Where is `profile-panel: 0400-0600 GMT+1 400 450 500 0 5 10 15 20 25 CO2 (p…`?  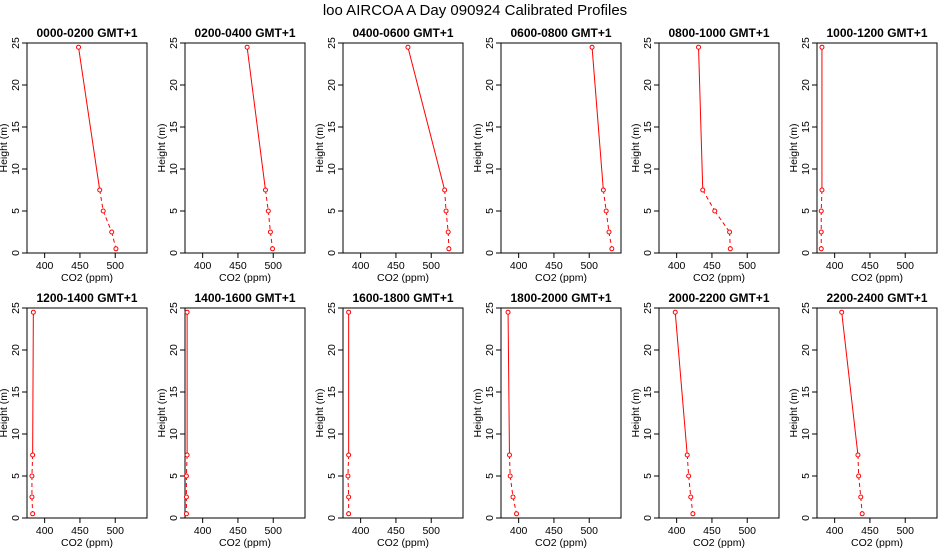 profile-panel: 0400-0600 GMT+1 400 450 500 0 5 10 15 20 25 CO2 (p… is located at coordinates (389, 155).